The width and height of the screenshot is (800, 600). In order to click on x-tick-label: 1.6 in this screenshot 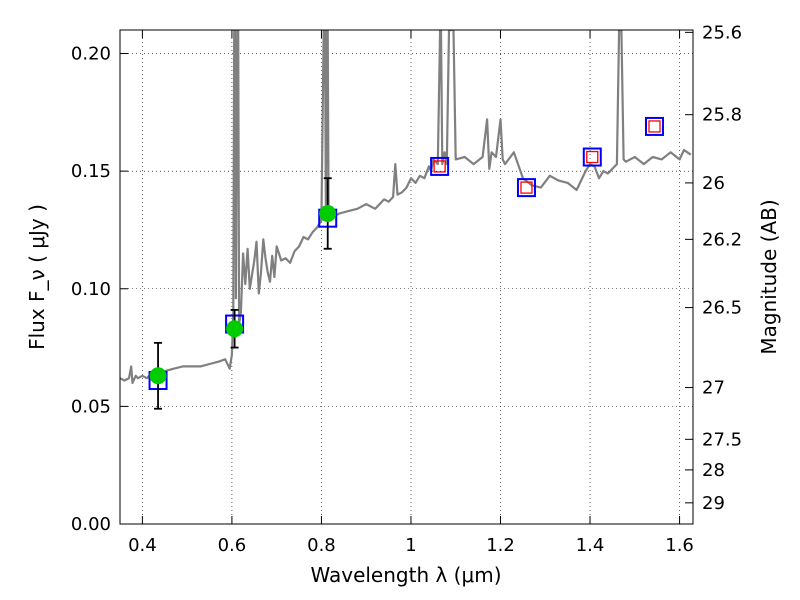, I will do `click(679, 545)`.